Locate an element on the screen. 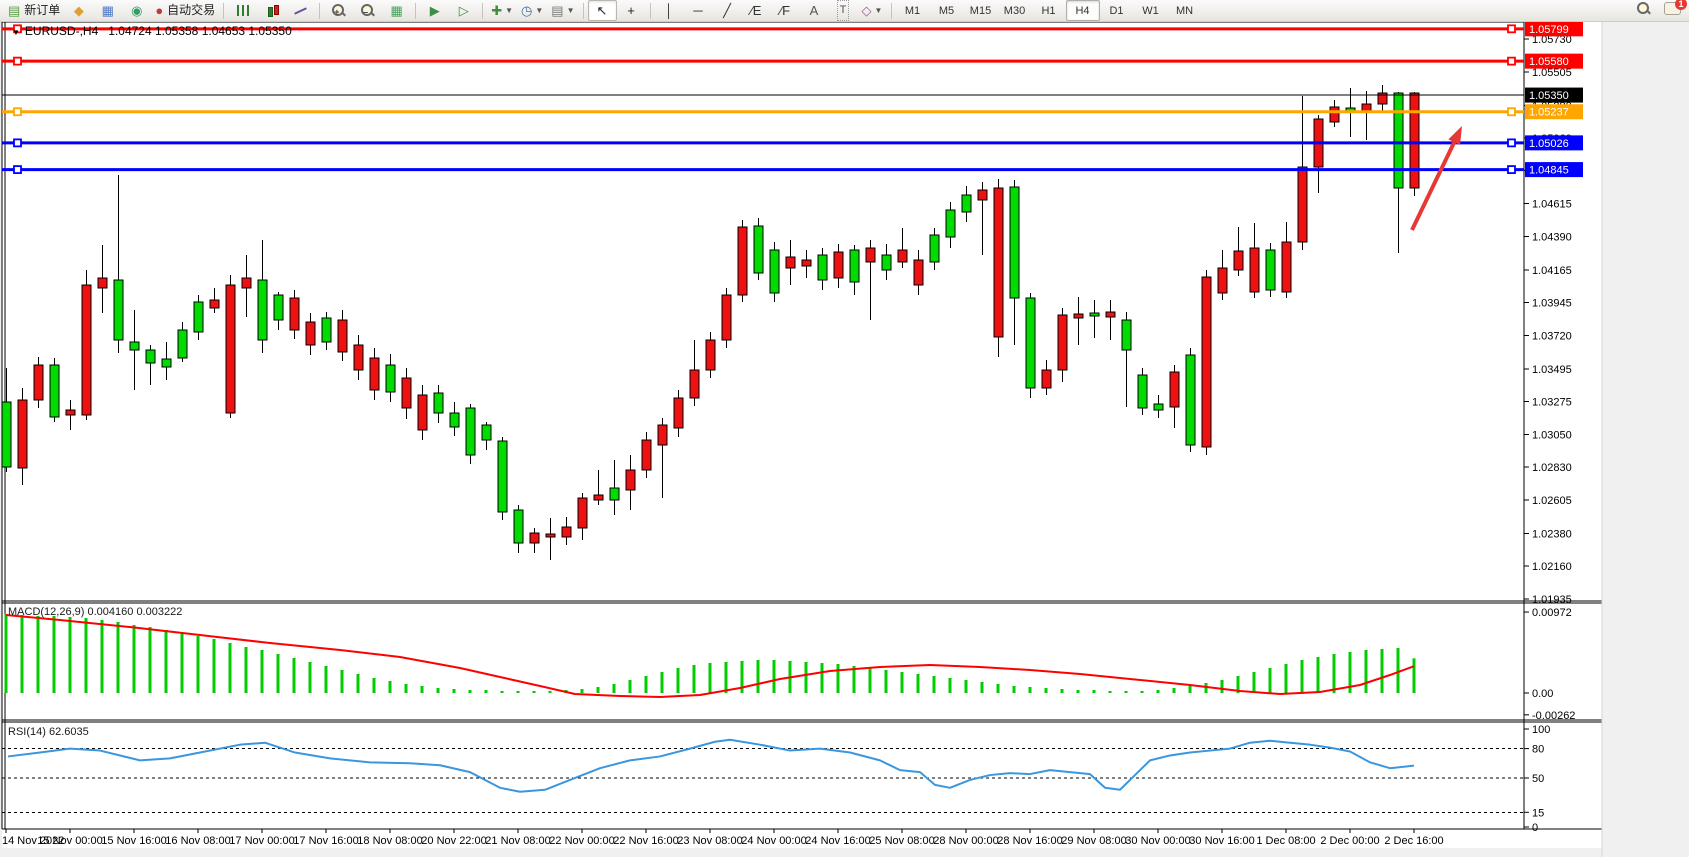  vertical-line-button: │ is located at coordinates (669, 10).